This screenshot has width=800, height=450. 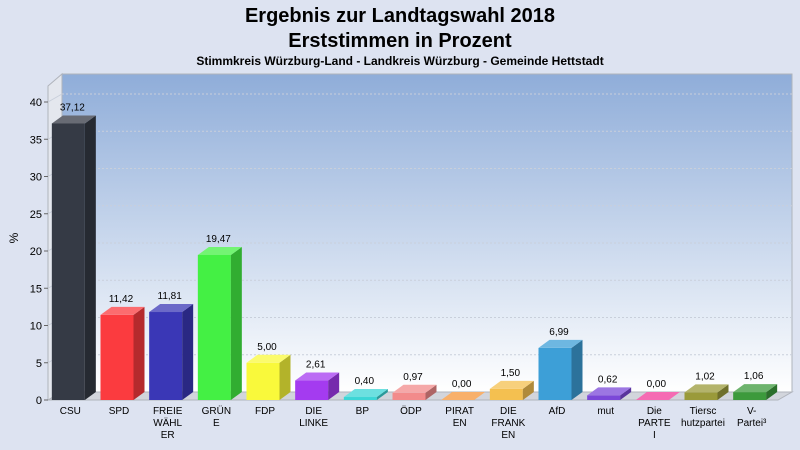 I want to click on y-tick-label: 10, so click(x=36, y=327).